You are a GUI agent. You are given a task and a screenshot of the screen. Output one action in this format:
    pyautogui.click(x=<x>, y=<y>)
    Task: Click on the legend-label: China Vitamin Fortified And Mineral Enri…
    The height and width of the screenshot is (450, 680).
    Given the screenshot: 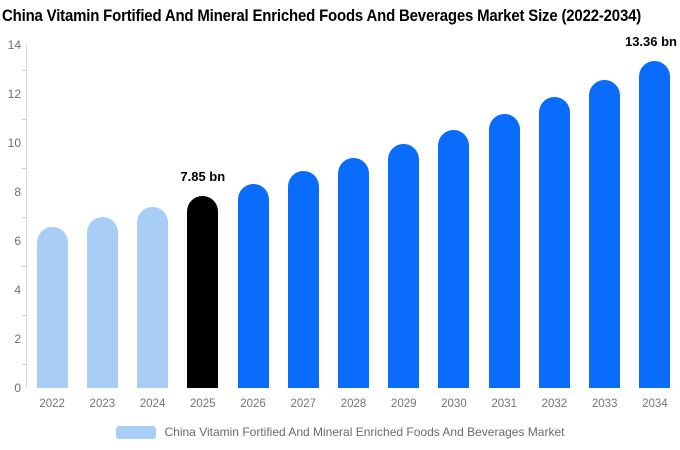 What is the action you would take?
    pyautogui.click(x=364, y=432)
    